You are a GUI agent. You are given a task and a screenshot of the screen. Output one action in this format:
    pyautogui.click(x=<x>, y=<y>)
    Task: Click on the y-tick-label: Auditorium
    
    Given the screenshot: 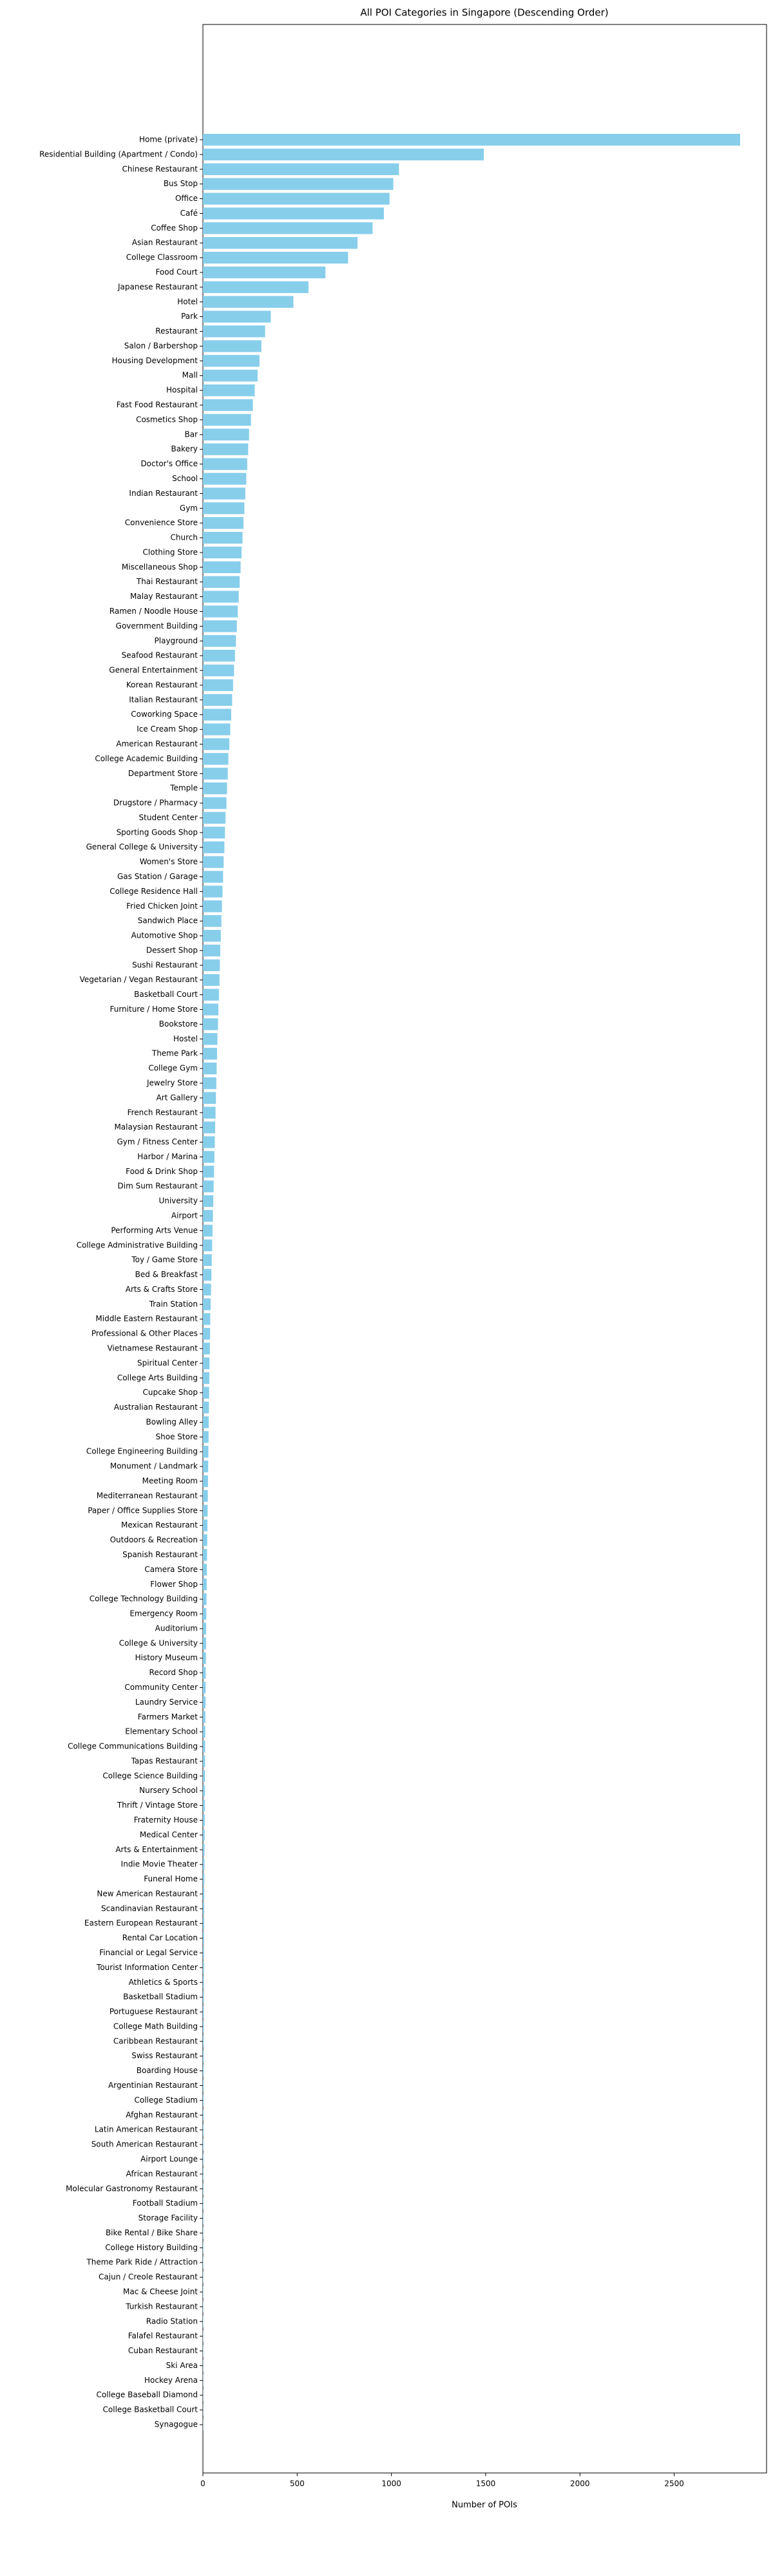 What is the action you would take?
    pyautogui.click(x=176, y=1628)
    